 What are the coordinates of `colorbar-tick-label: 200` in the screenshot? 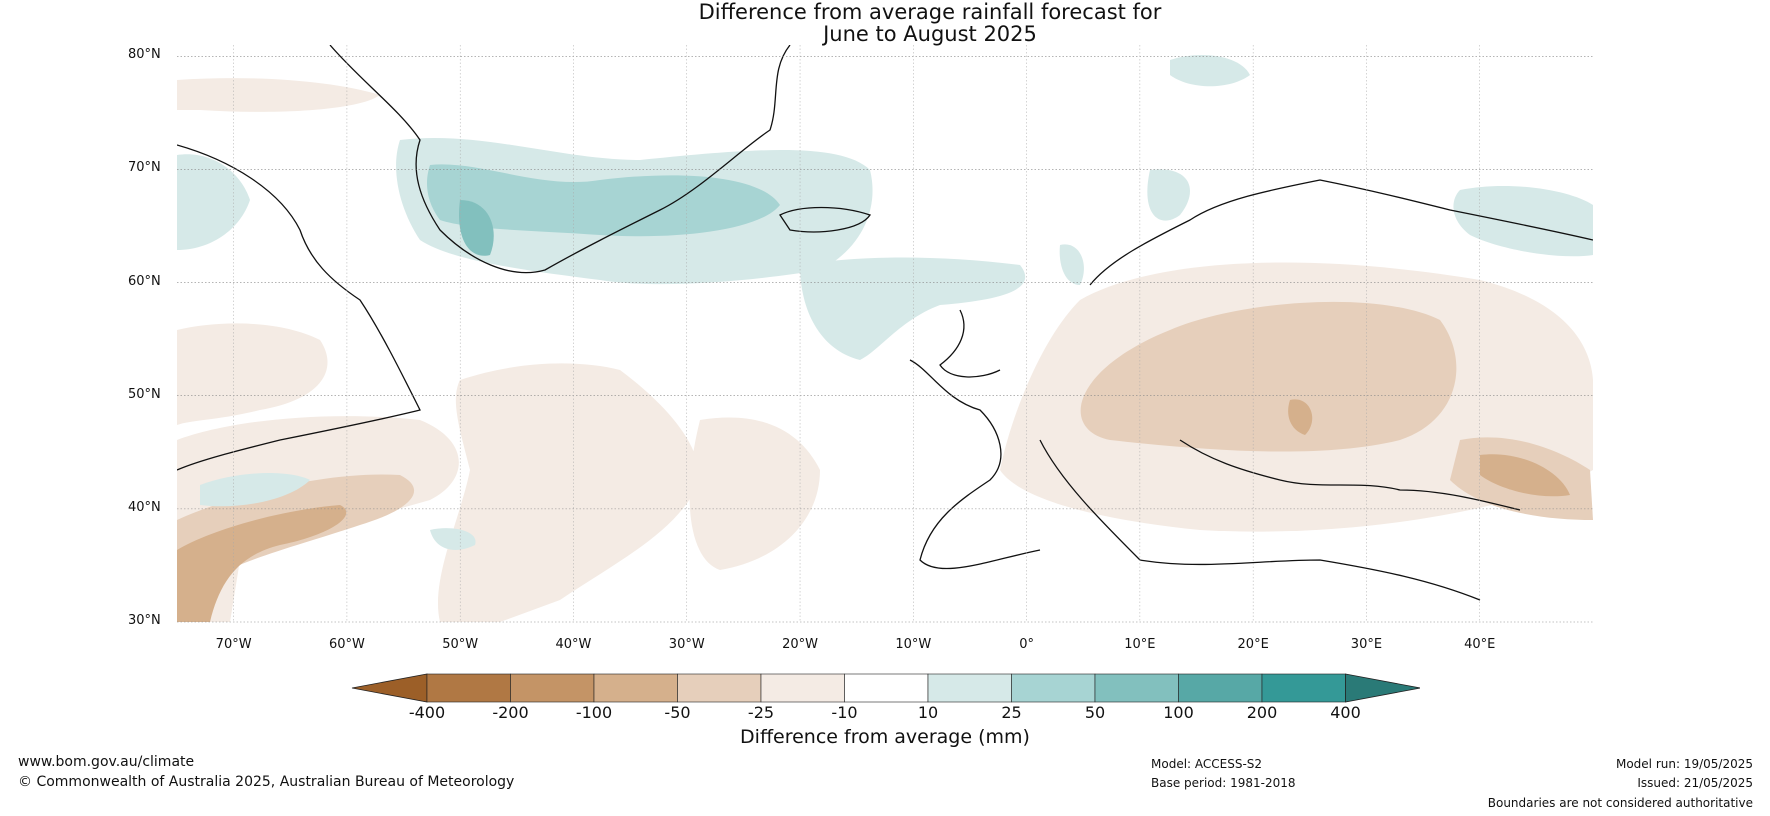 It's located at (1262, 712).